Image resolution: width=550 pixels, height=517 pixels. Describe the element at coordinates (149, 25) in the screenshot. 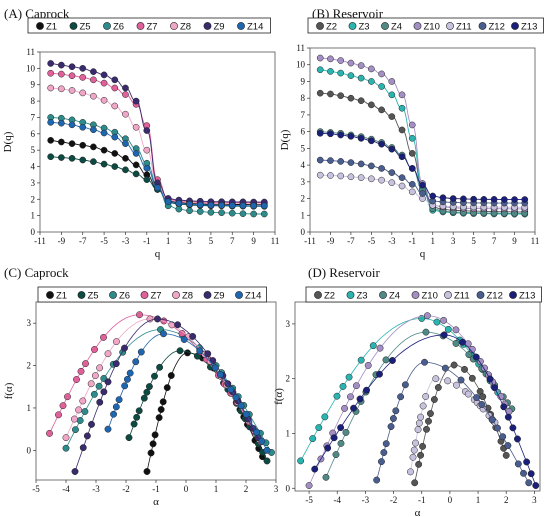

I see `legend: Z1 Z5 Z6 Z7 Z8 Z9 Z14` at that location.